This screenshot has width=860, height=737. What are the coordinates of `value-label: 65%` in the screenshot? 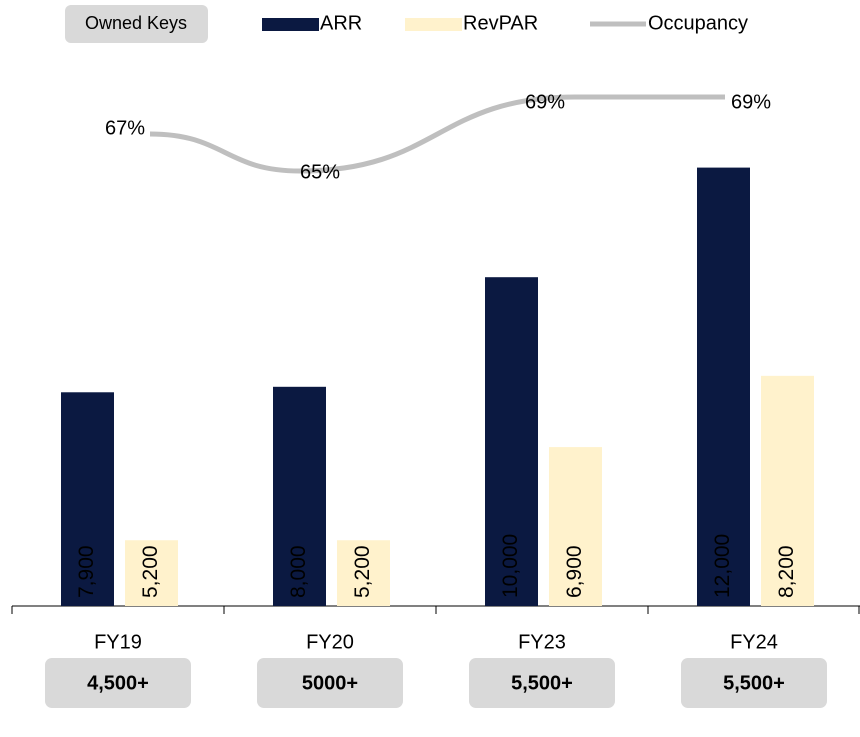 It's located at (320, 172).